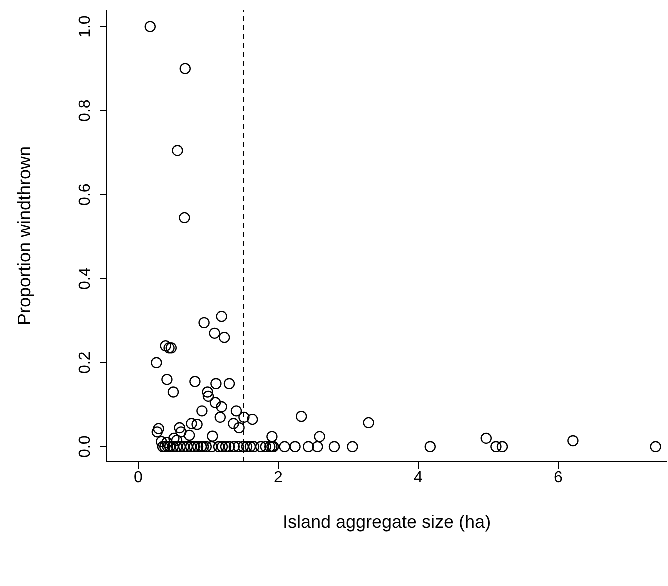 Image resolution: width=668 pixels, height=586 pixels. What do you see at coordinates (85, 27) in the screenshot?
I see `y-tick-label: 1.0` at bounding box center [85, 27].